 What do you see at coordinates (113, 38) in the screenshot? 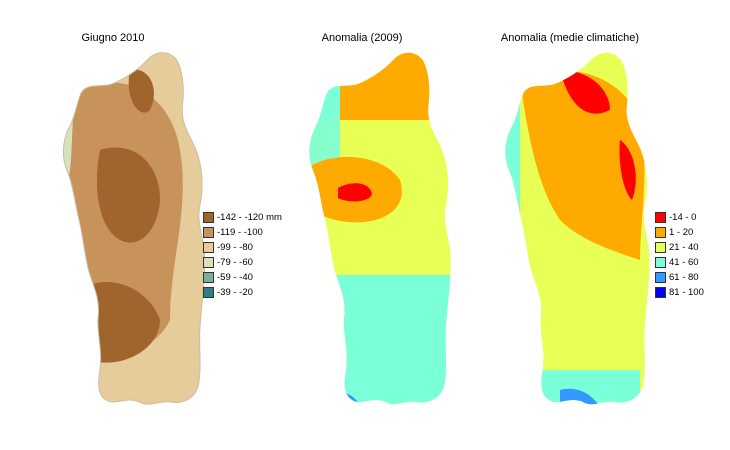
I see `panel-title-june-2010: Giugno 2010` at bounding box center [113, 38].